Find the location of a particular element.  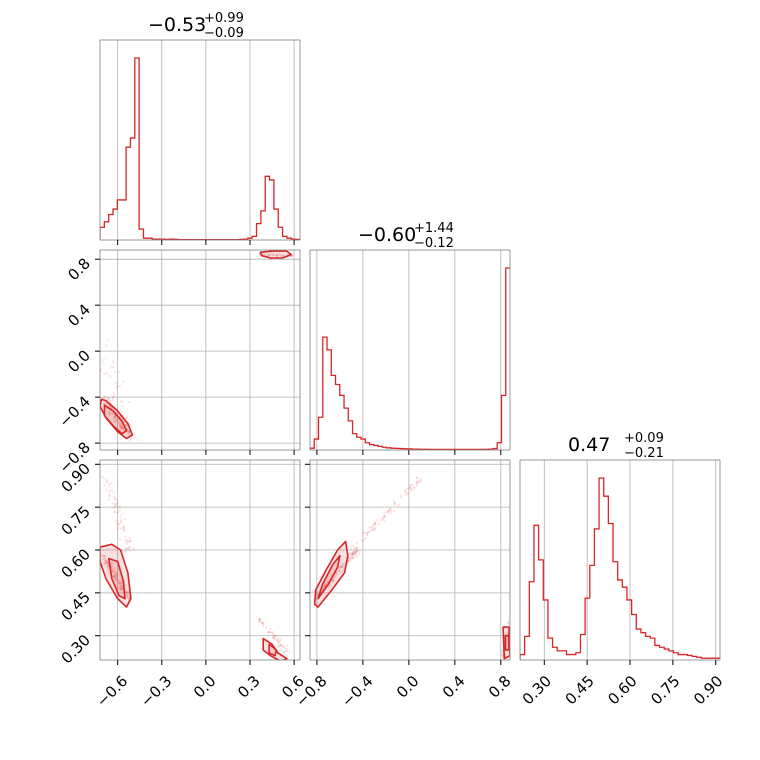

x-tick-label: 0.0 is located at coordinates (408, 687).